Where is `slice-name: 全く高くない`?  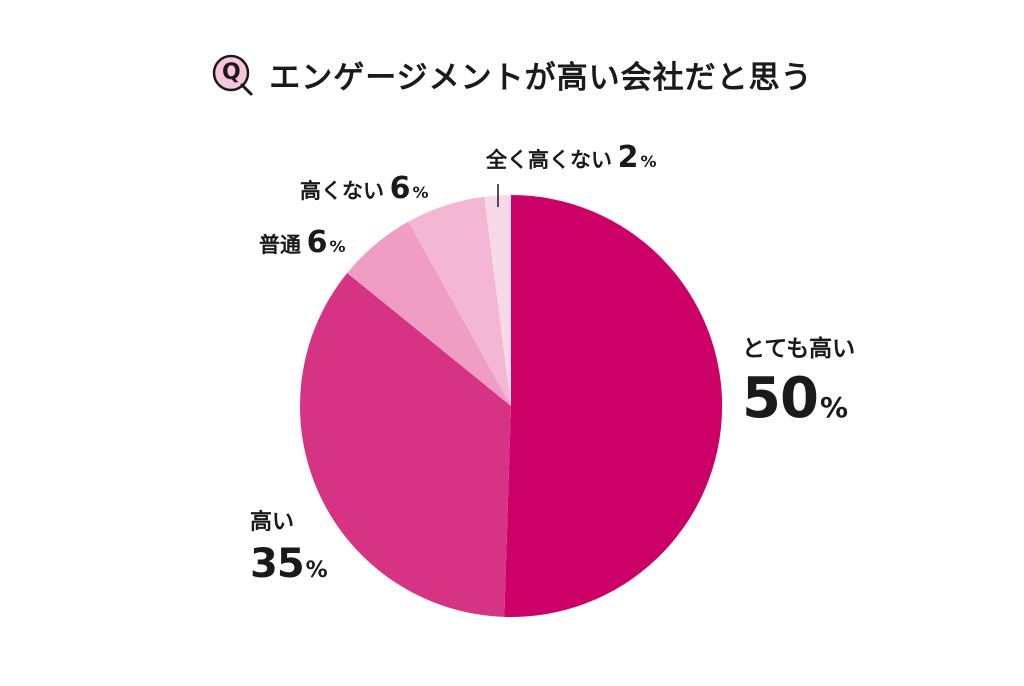
slice-name: 全く高くない is located at coordinates (549, 160).